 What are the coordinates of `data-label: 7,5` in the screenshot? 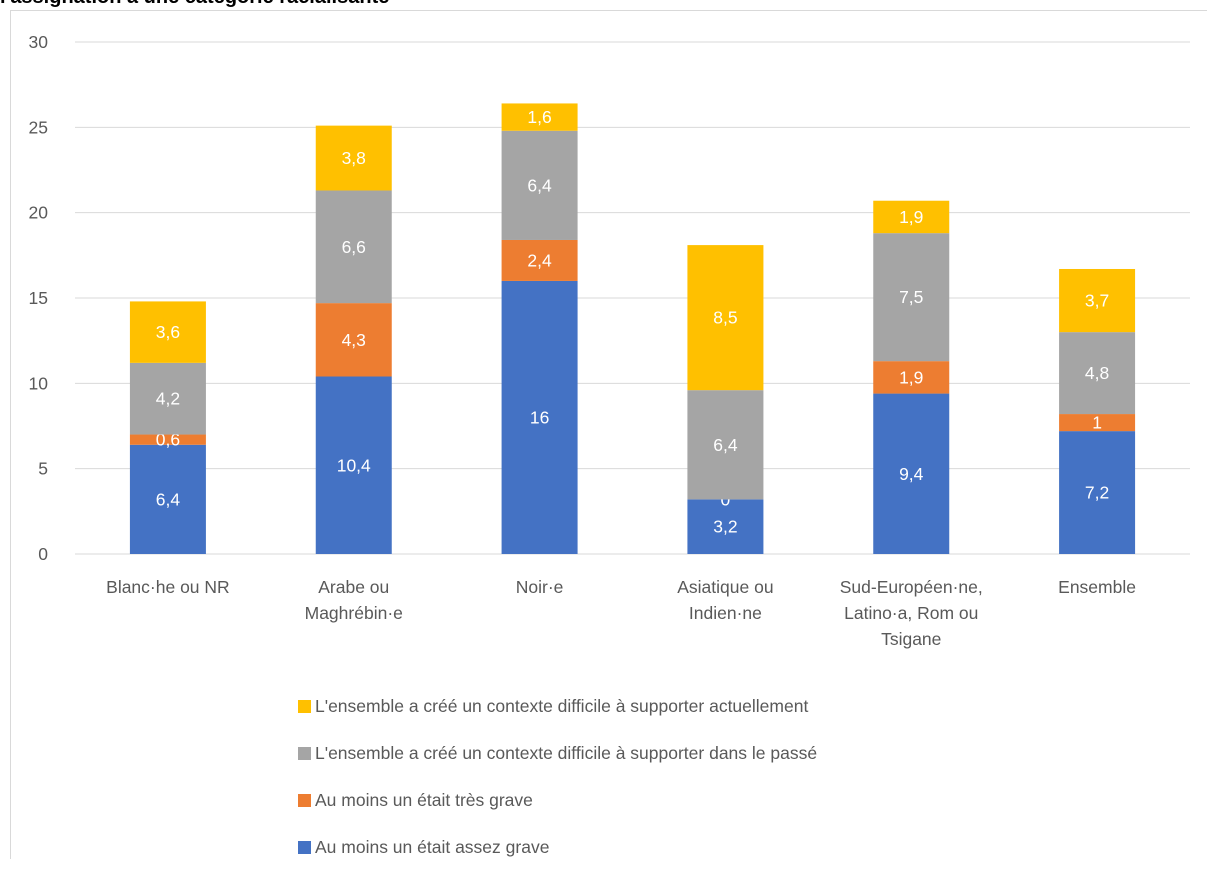 It's located at (911, 297).